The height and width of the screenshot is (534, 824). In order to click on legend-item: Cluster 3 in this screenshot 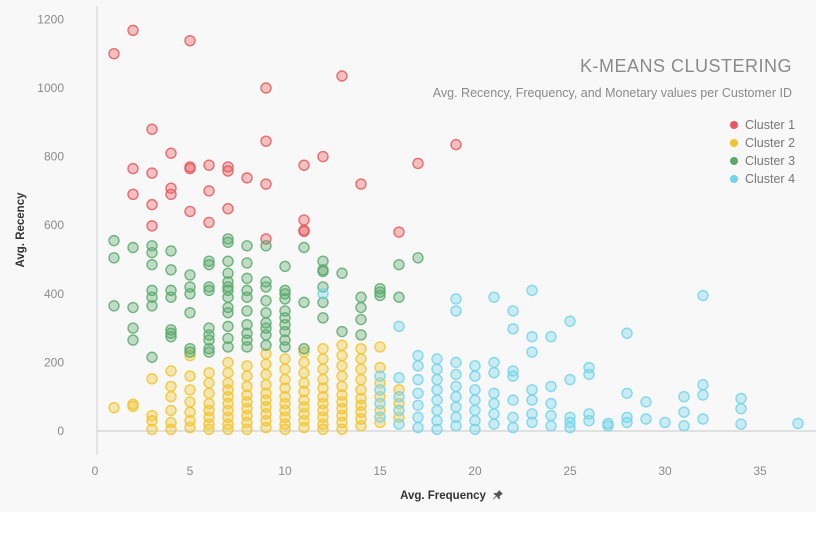, I will do `click(762, 161)`.